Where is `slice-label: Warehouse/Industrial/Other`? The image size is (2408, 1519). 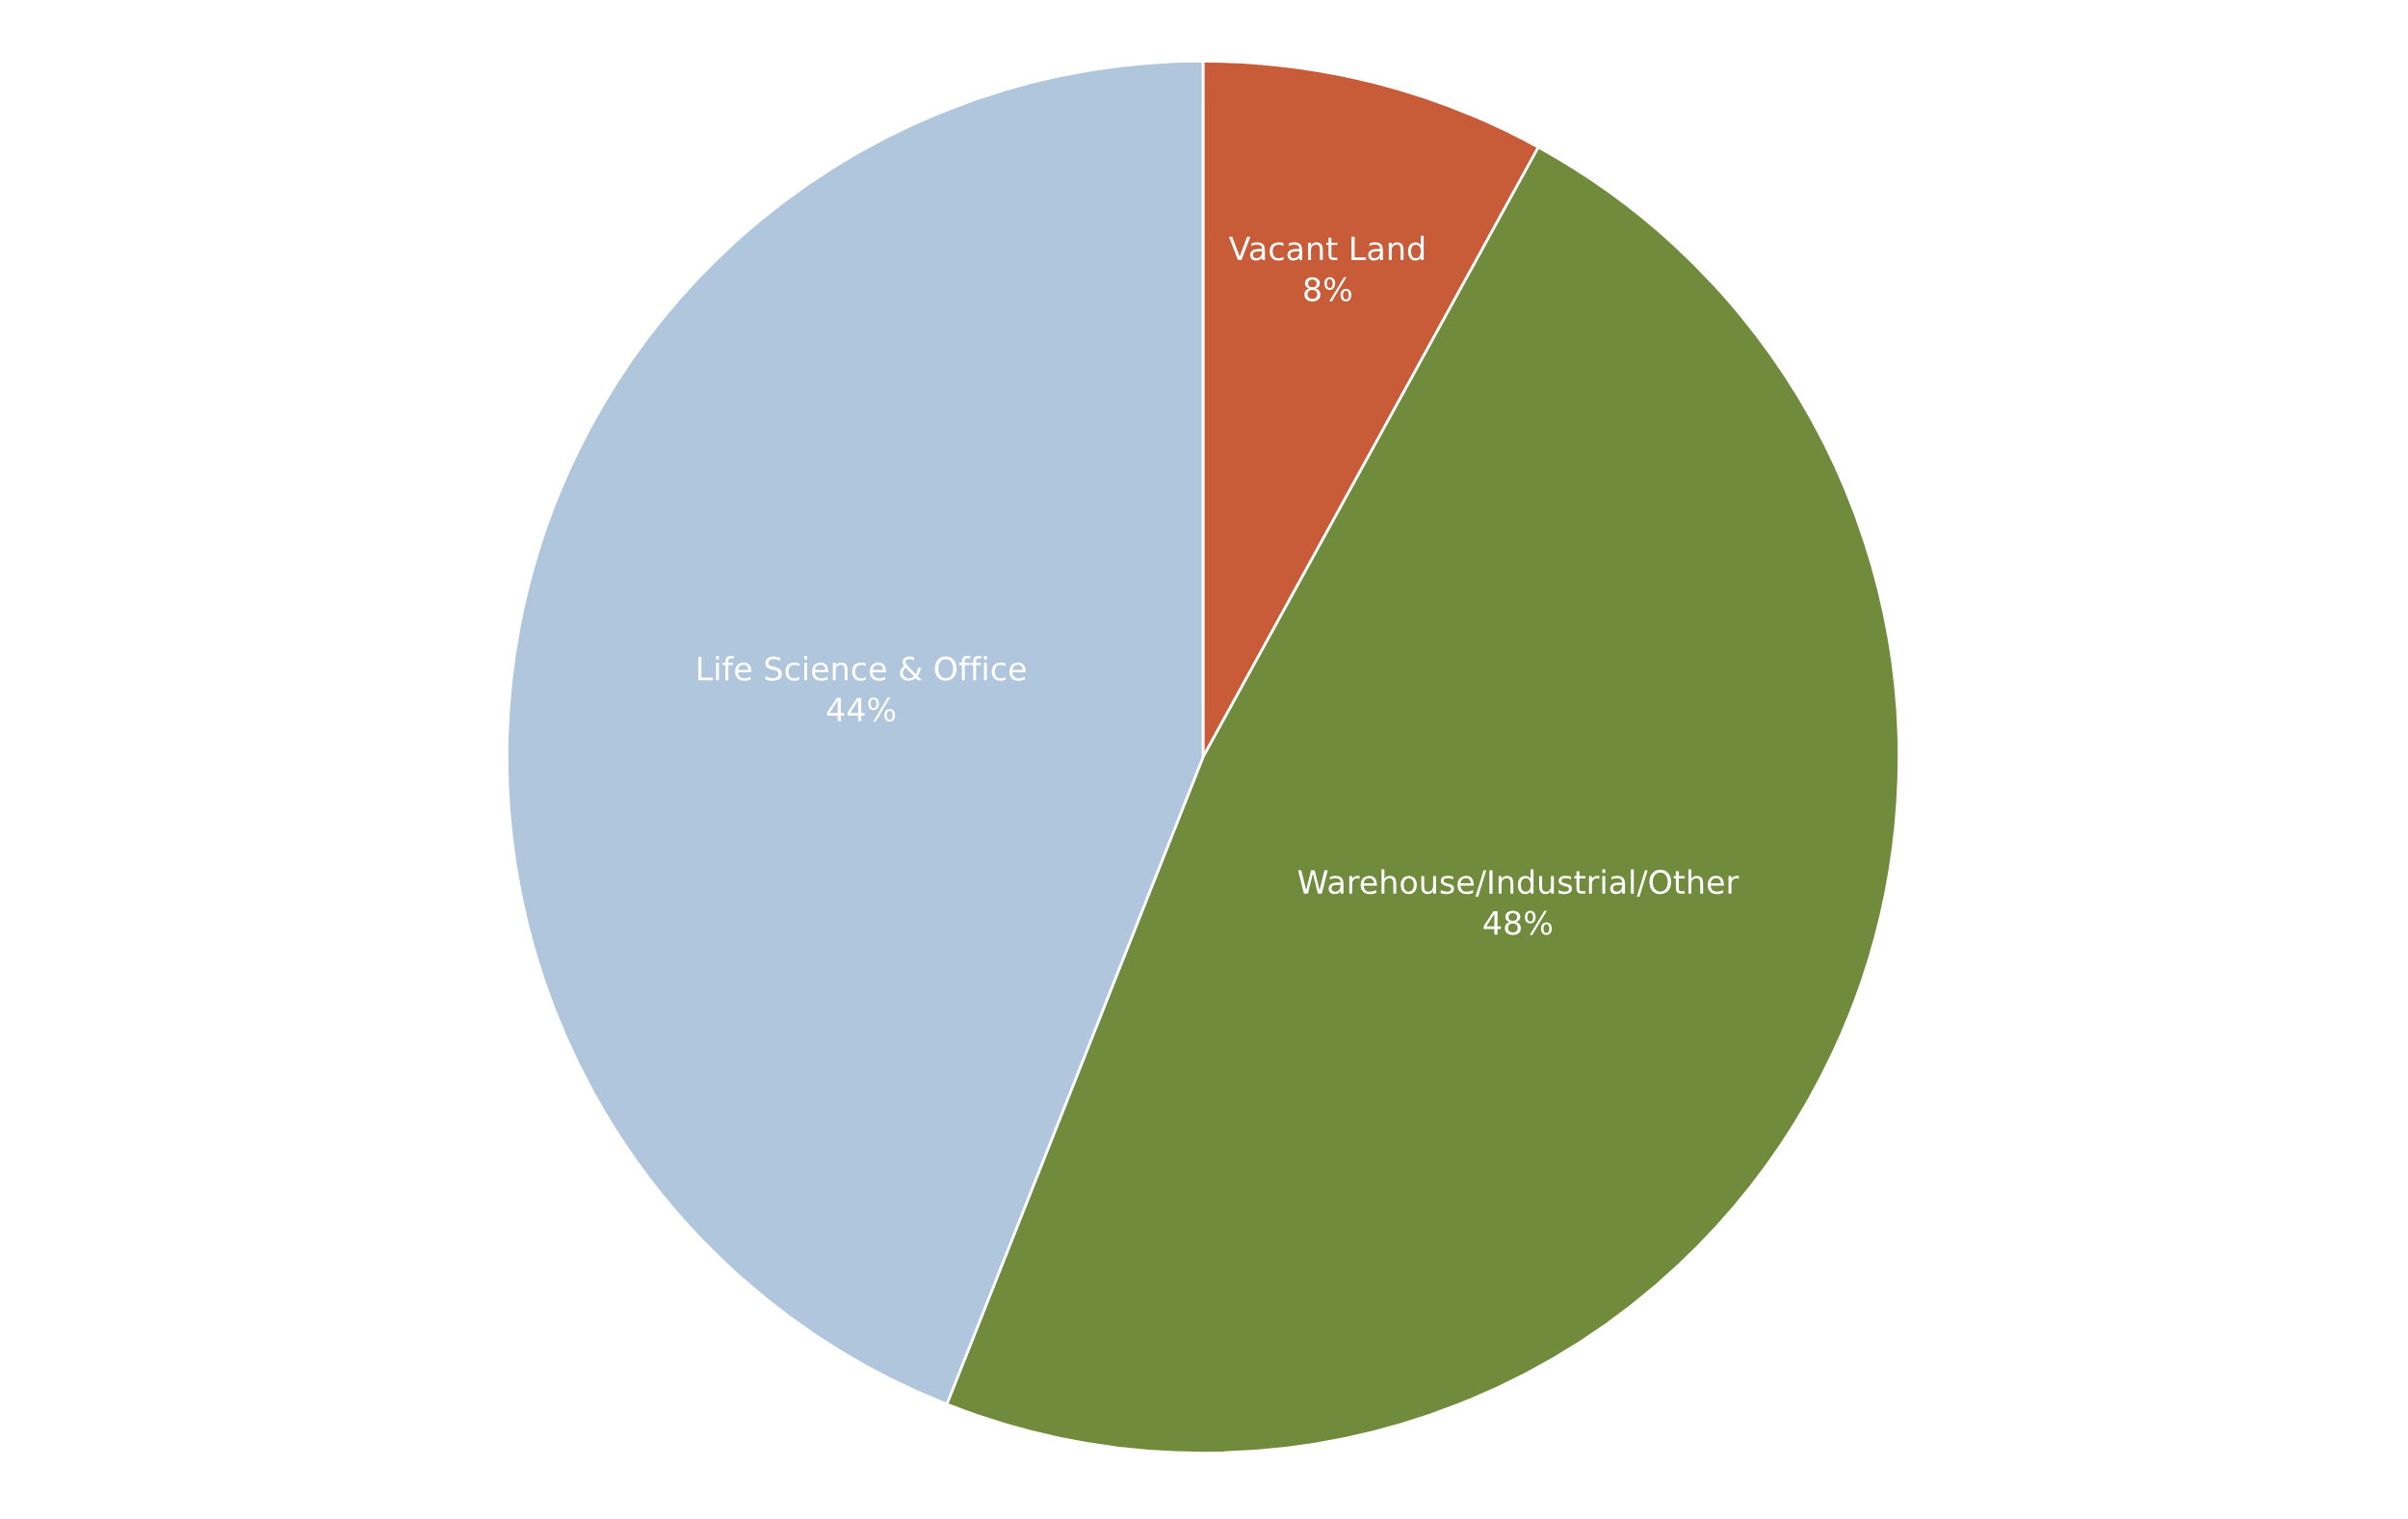
slice-label: Warehouse/Industrial/Other is located at coordinates (1518, 883).